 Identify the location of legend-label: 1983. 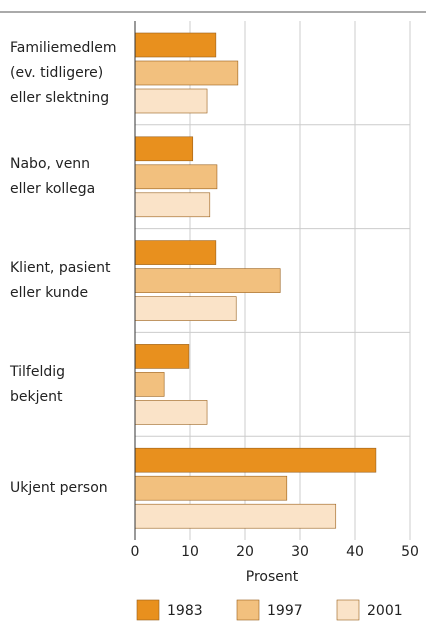
(185, 611).